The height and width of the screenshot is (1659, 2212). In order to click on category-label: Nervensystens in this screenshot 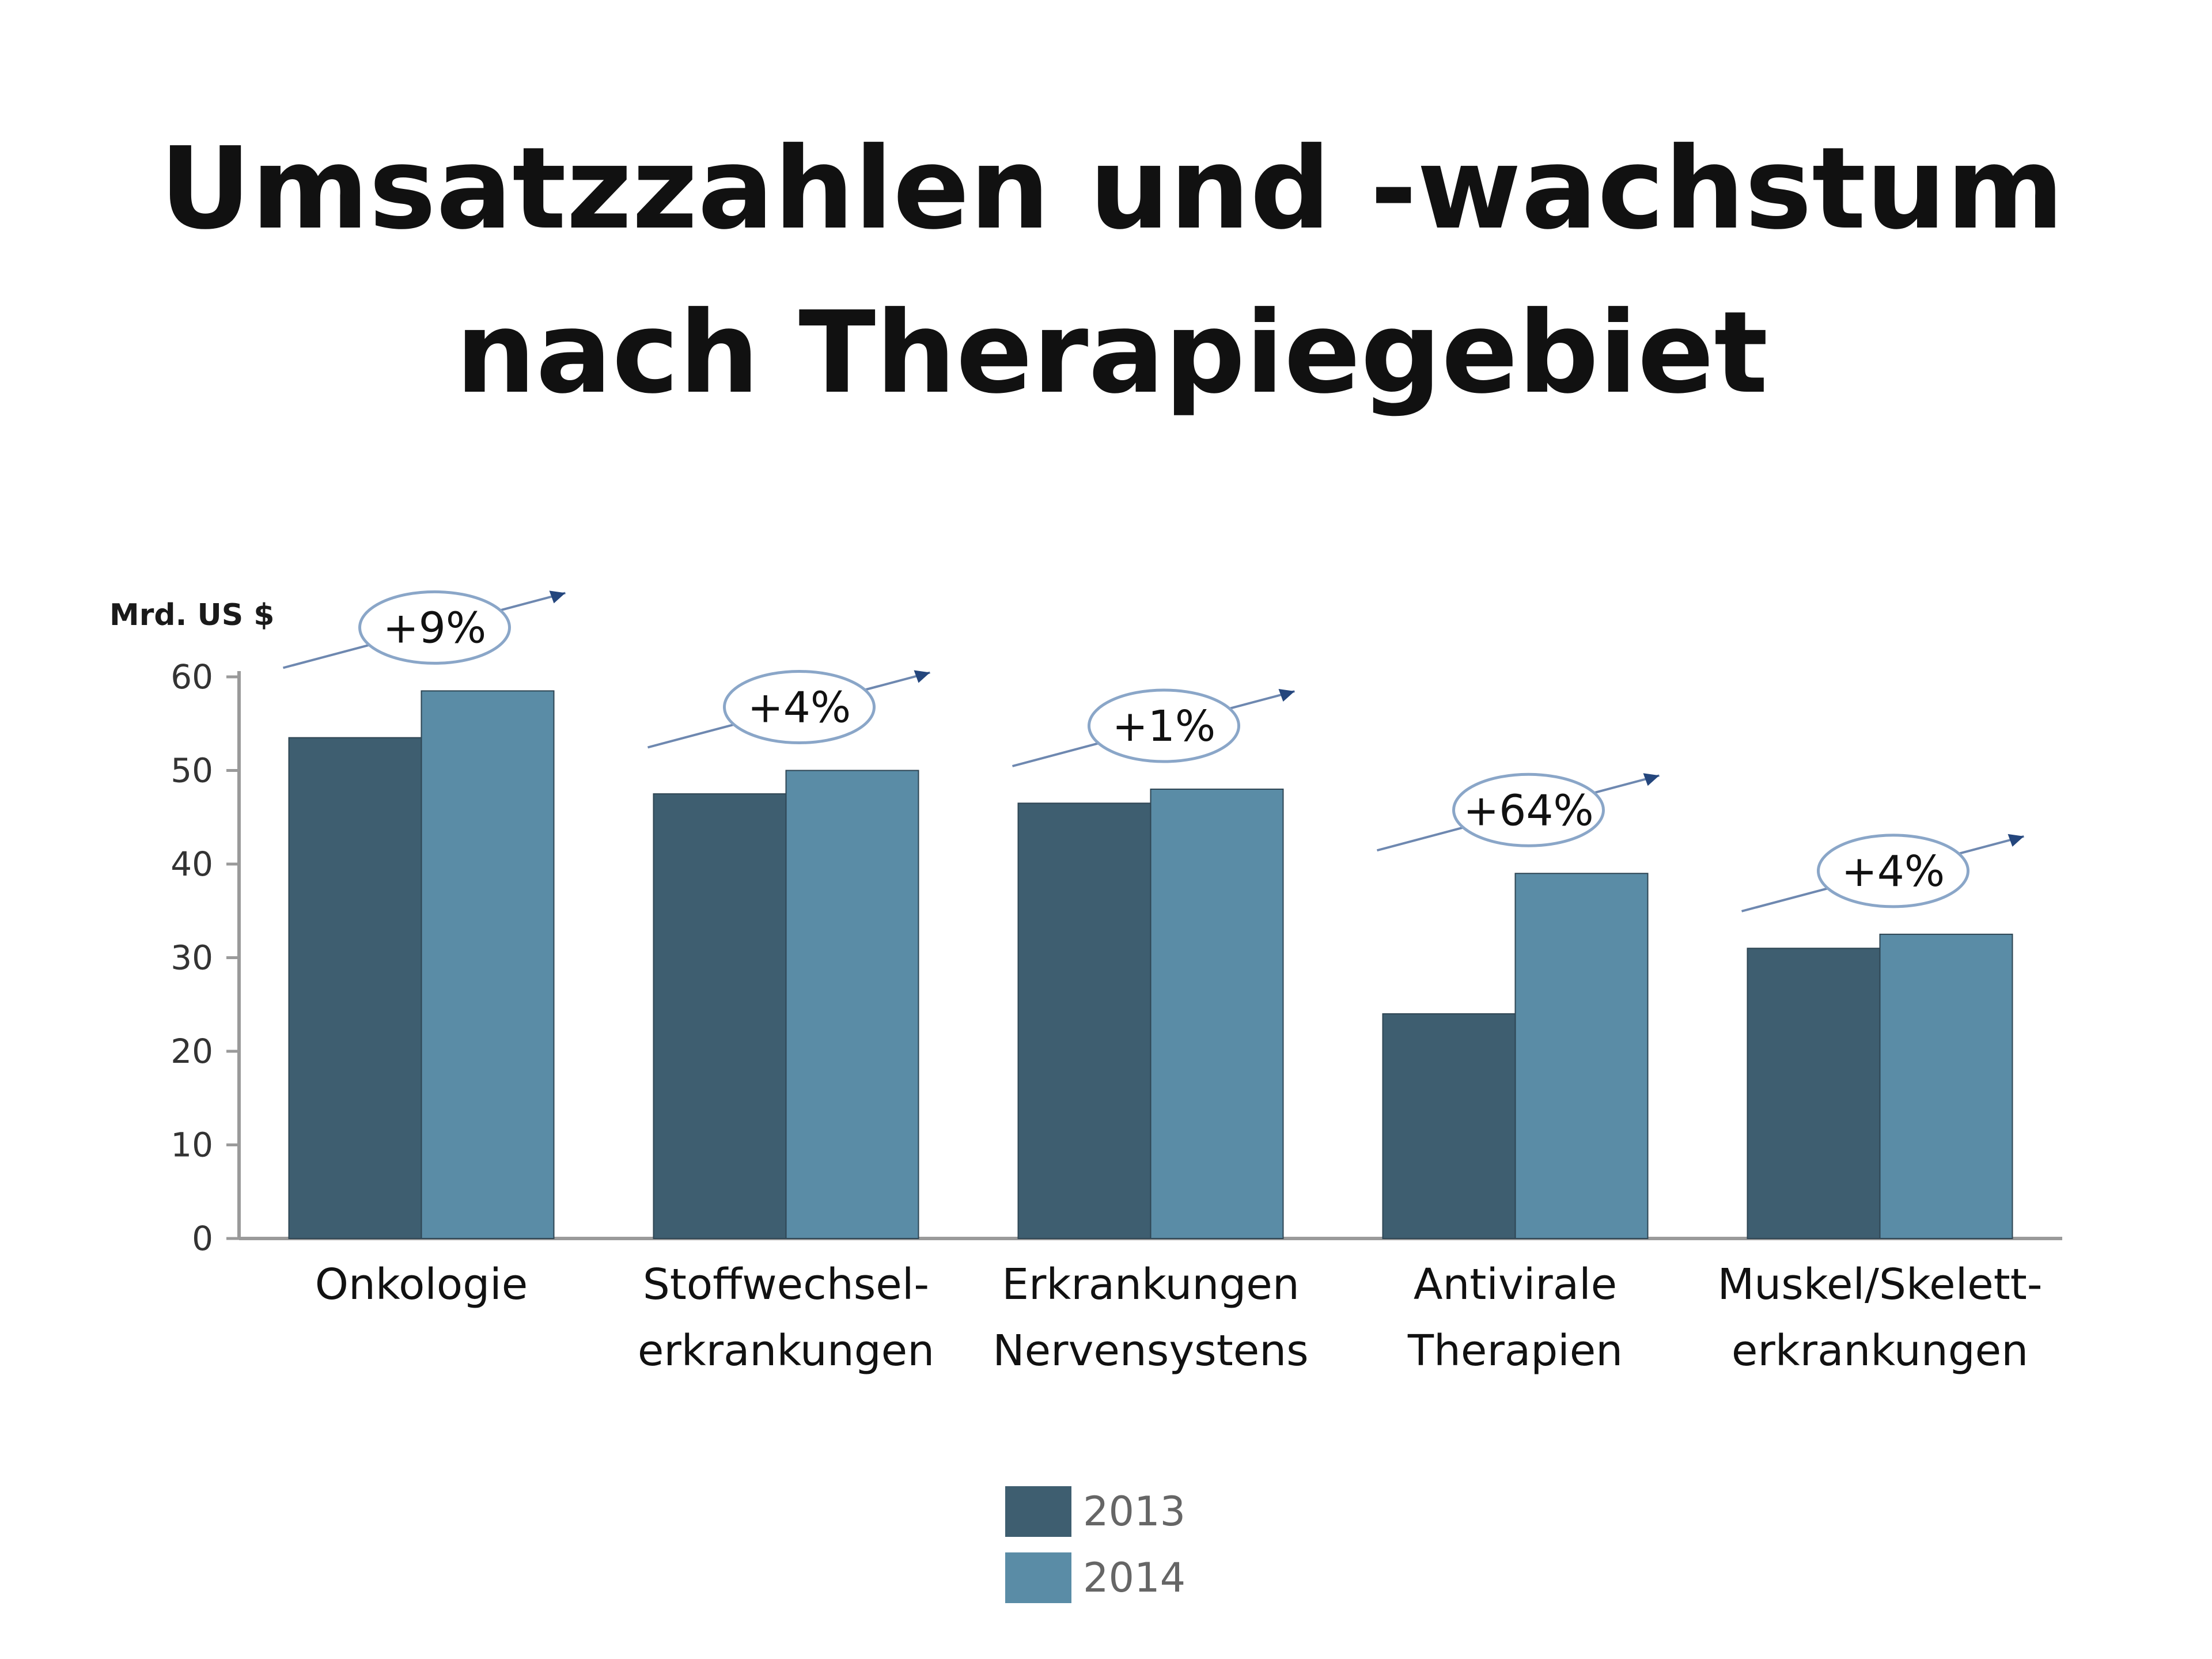, I will do `click(1150, 1351)`.